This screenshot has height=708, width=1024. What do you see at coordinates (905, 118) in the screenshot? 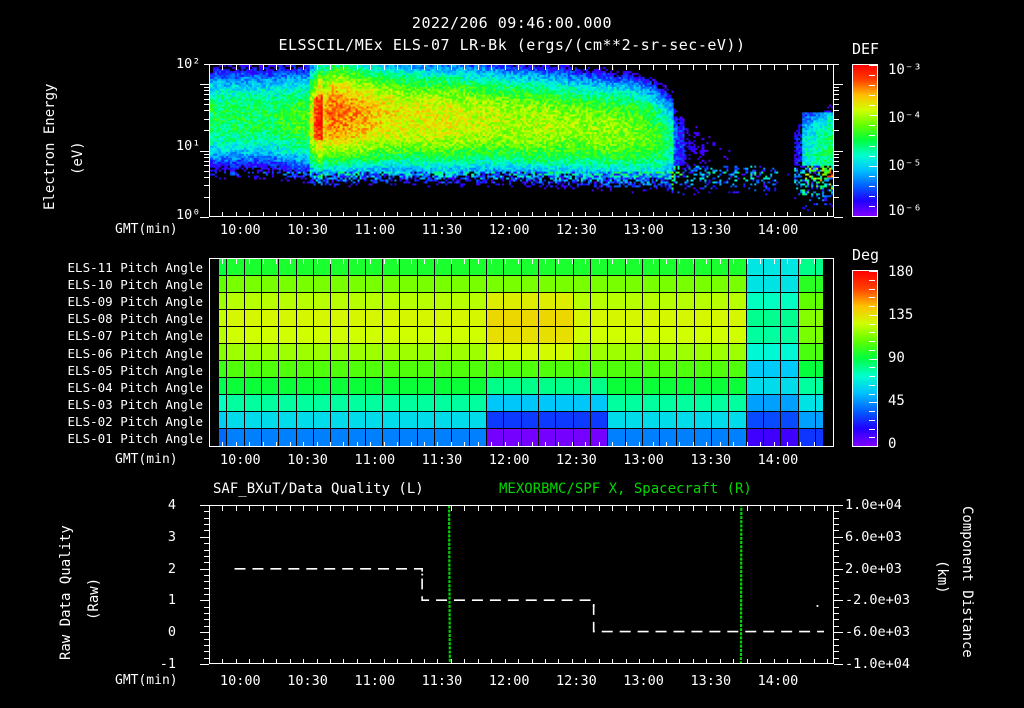
I see `def-label-1e-4: 10⁻⁴` at bounding box center [905, 118].